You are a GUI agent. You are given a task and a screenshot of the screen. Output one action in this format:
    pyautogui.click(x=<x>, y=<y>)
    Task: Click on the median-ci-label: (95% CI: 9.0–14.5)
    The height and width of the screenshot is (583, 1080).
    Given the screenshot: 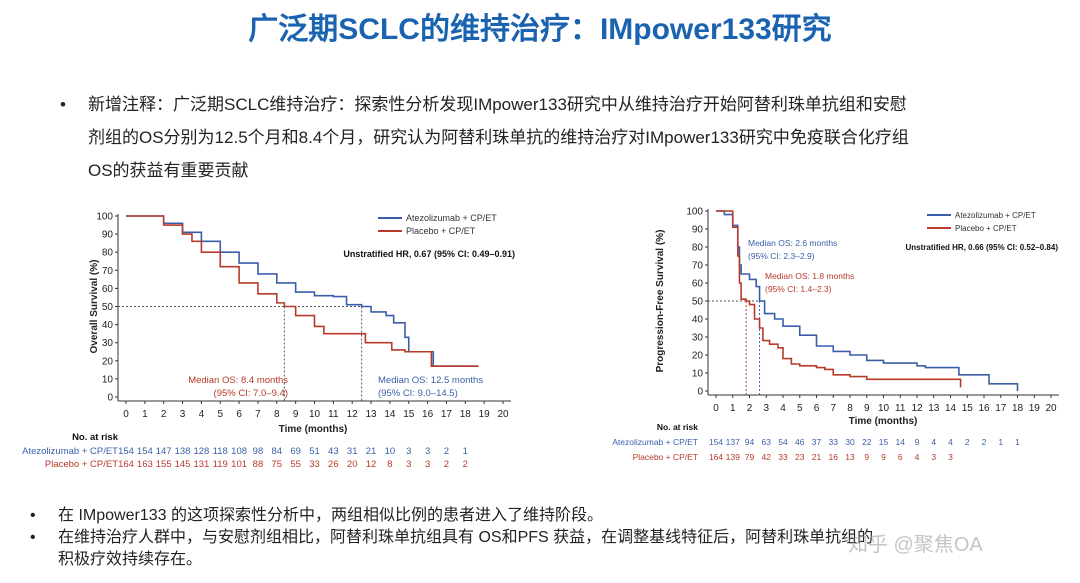 What is the action you would take?
    pyautogui.click(x=418, y=393)
    